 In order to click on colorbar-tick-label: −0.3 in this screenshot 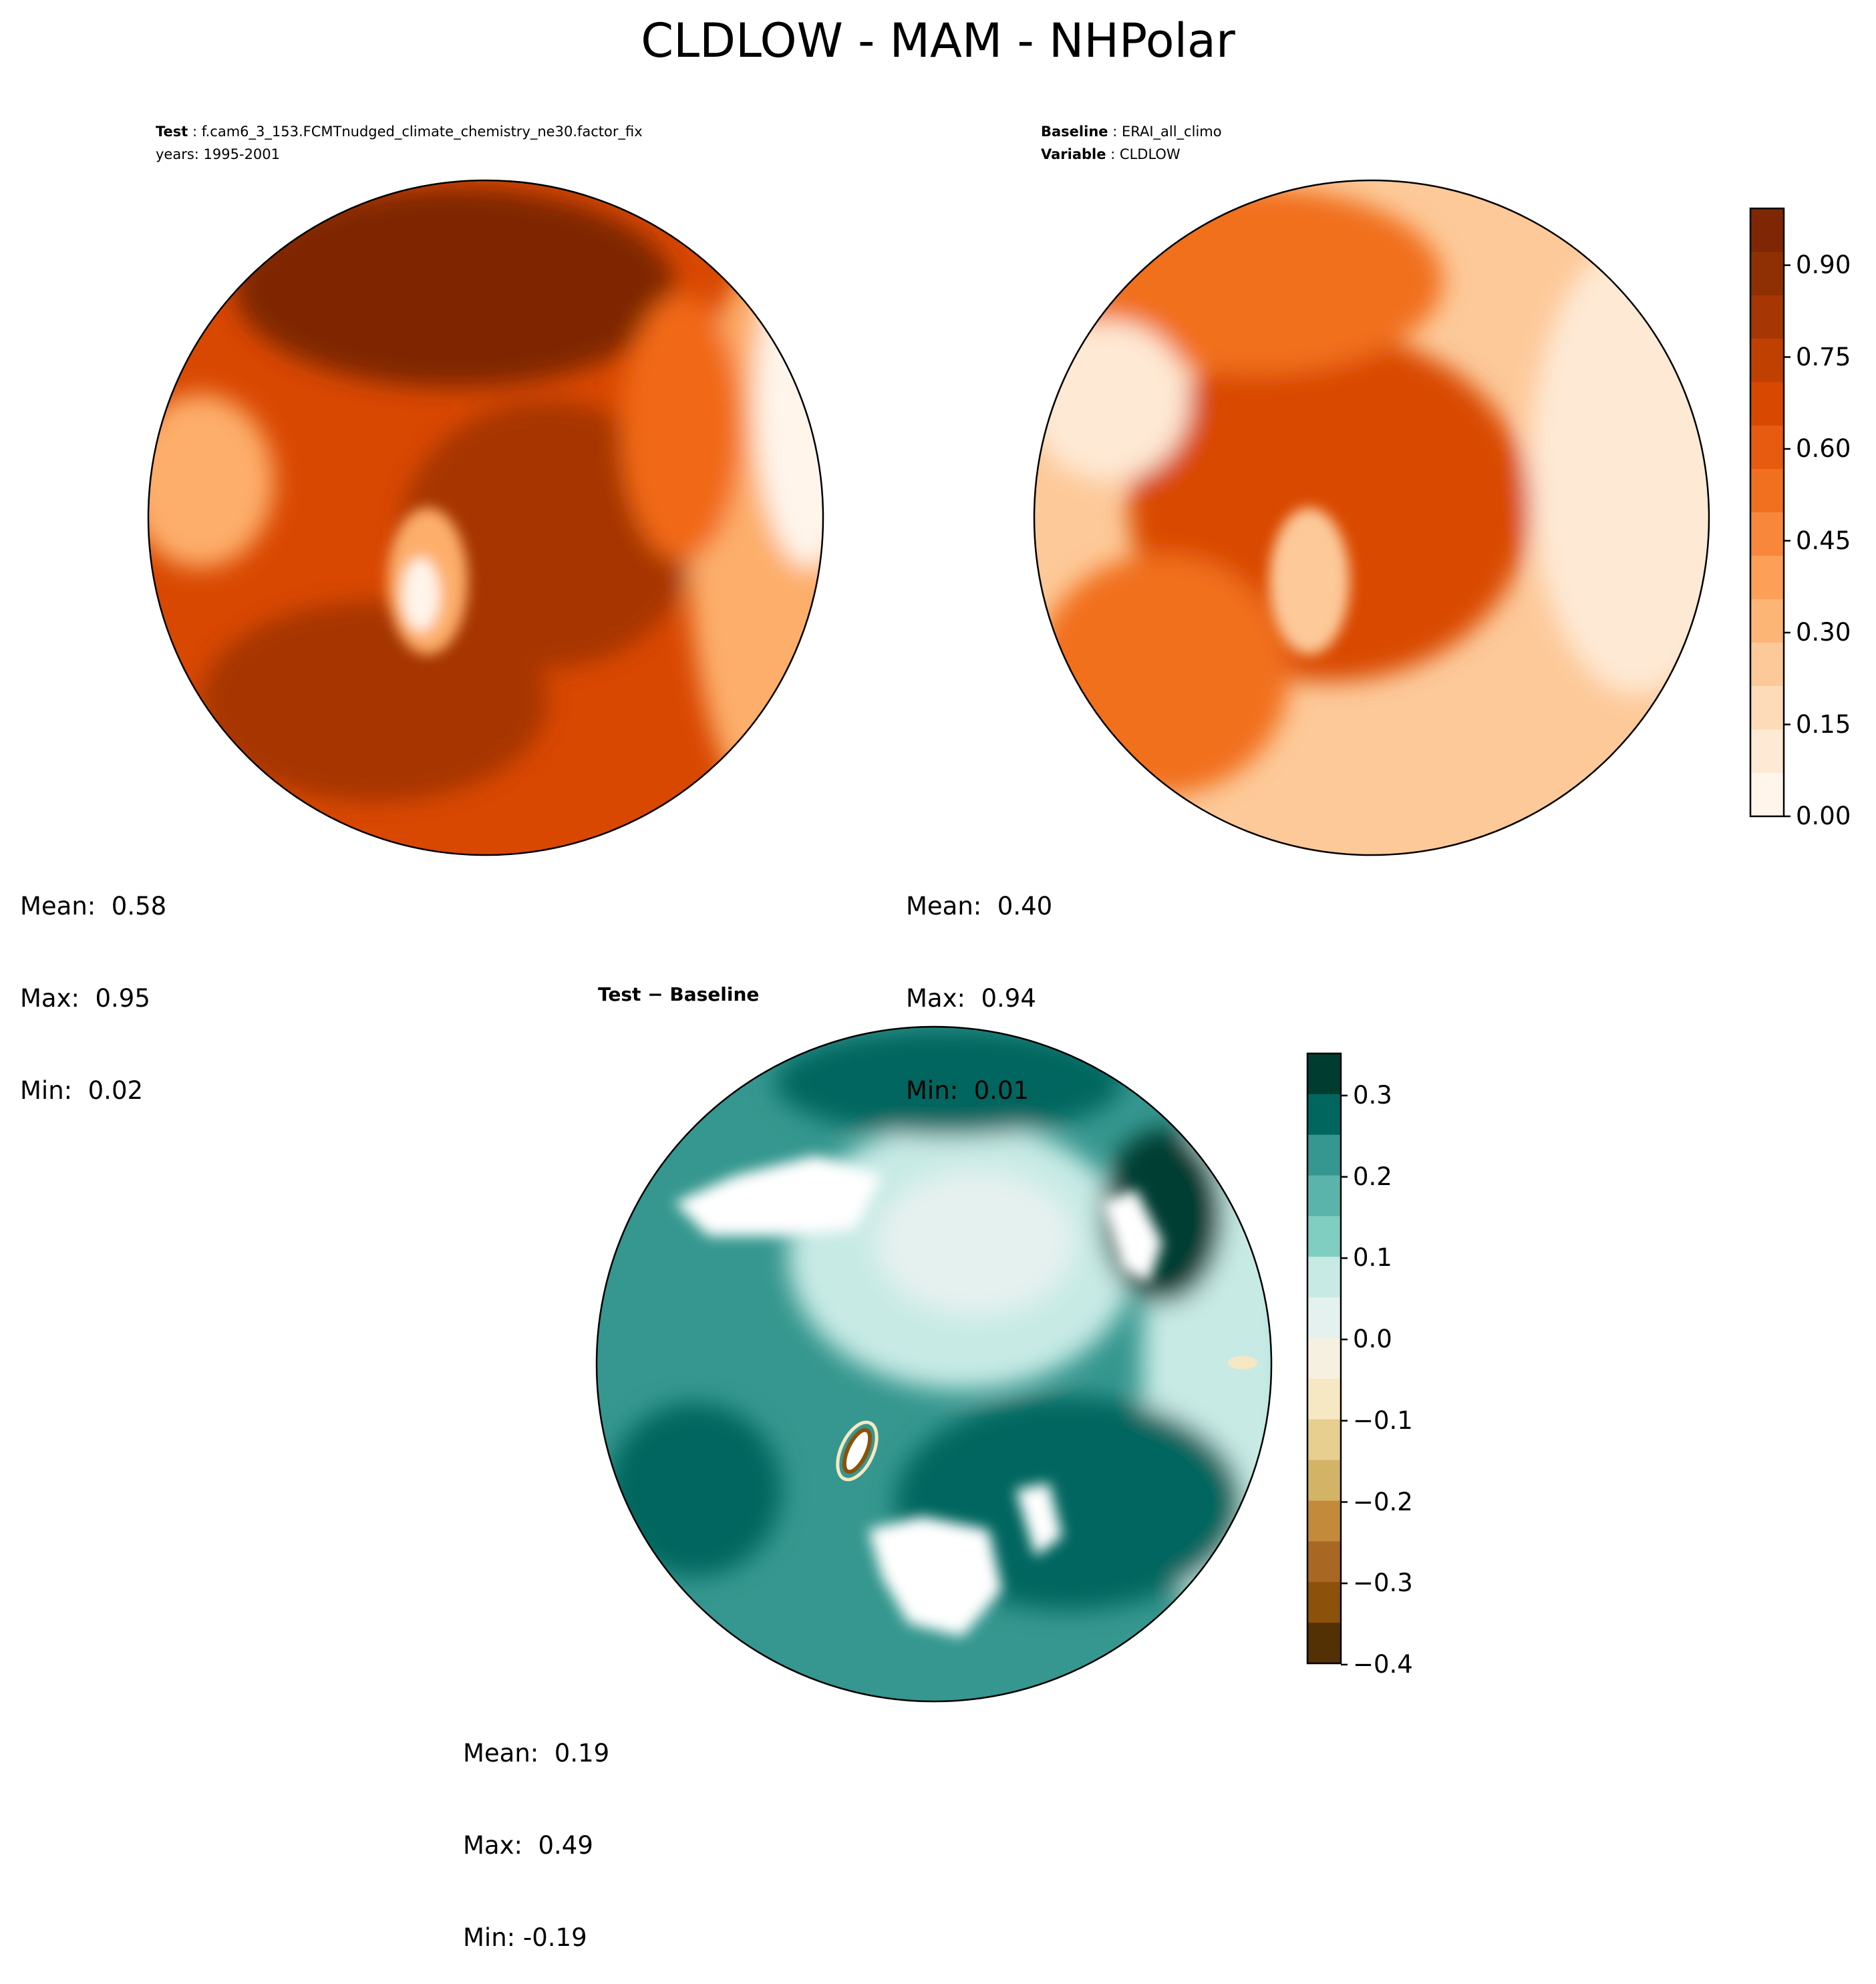, I will do `click(1383, 1583)`.